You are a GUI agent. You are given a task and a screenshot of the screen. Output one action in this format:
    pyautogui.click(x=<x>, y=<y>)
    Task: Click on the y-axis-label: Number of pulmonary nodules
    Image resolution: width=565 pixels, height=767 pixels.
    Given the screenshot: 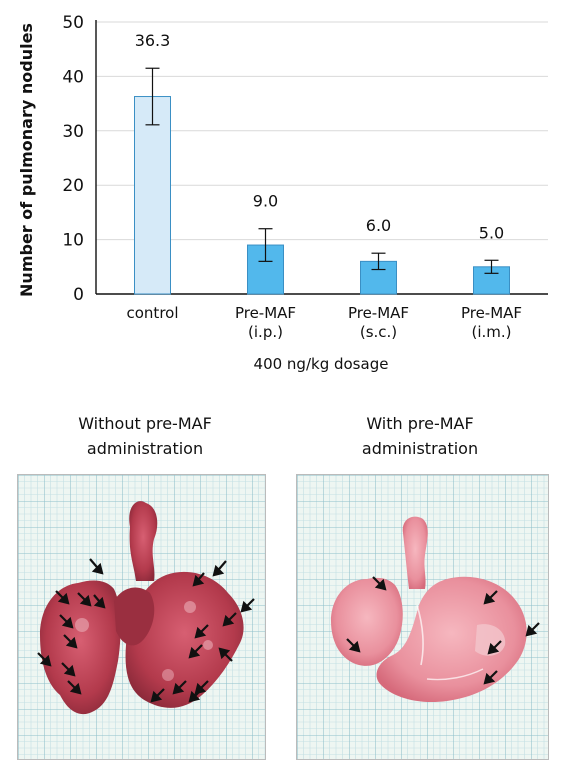 What is the action you would take?
    pyautogui.click(x=26, y=160)
    